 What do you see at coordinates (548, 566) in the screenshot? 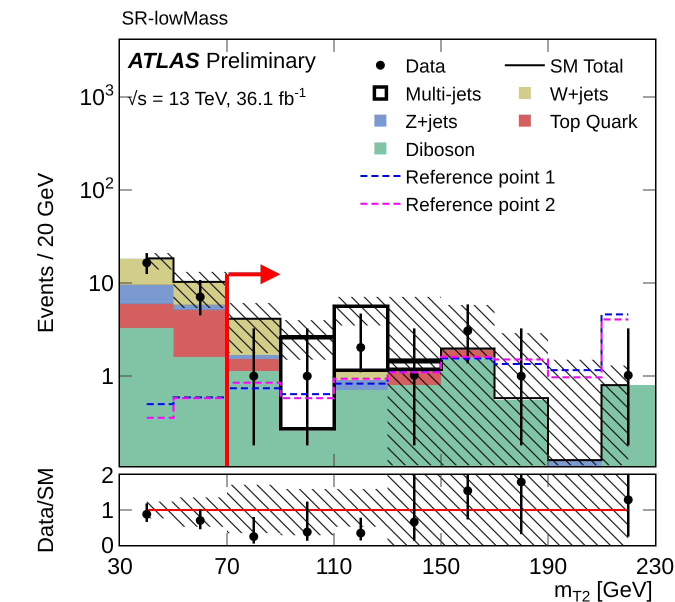
I see `x-tick-label: 190` at bounding box center [548, 566].